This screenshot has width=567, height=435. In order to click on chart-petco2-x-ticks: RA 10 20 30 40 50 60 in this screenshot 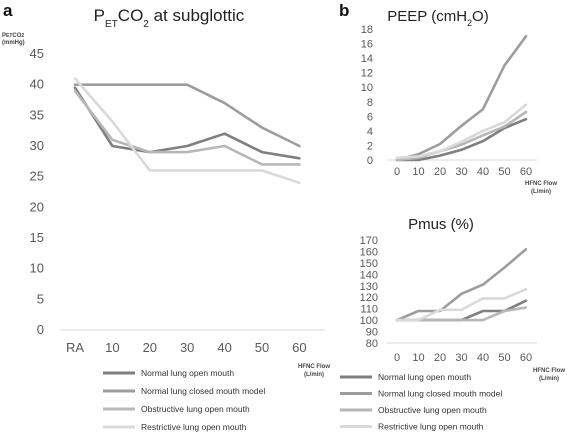, I will do `click(186, 347)`.